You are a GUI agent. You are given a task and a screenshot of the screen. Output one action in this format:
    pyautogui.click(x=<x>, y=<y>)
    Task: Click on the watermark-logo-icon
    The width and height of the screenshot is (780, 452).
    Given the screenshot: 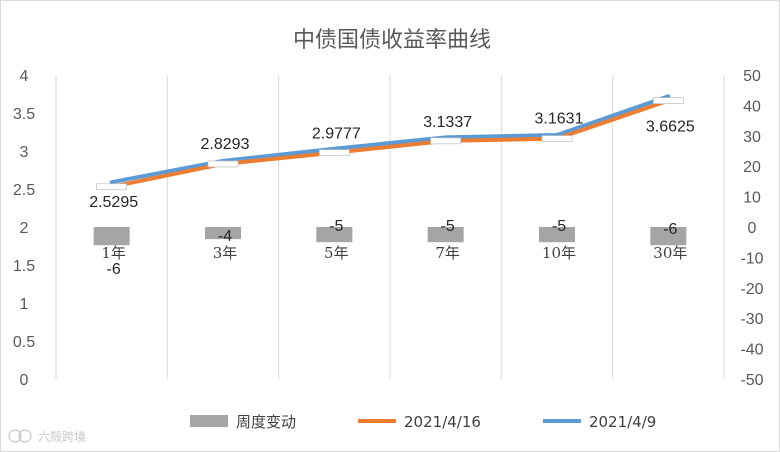 What is the action you would take?
    pyautogui.click(x=20, y=436)
    